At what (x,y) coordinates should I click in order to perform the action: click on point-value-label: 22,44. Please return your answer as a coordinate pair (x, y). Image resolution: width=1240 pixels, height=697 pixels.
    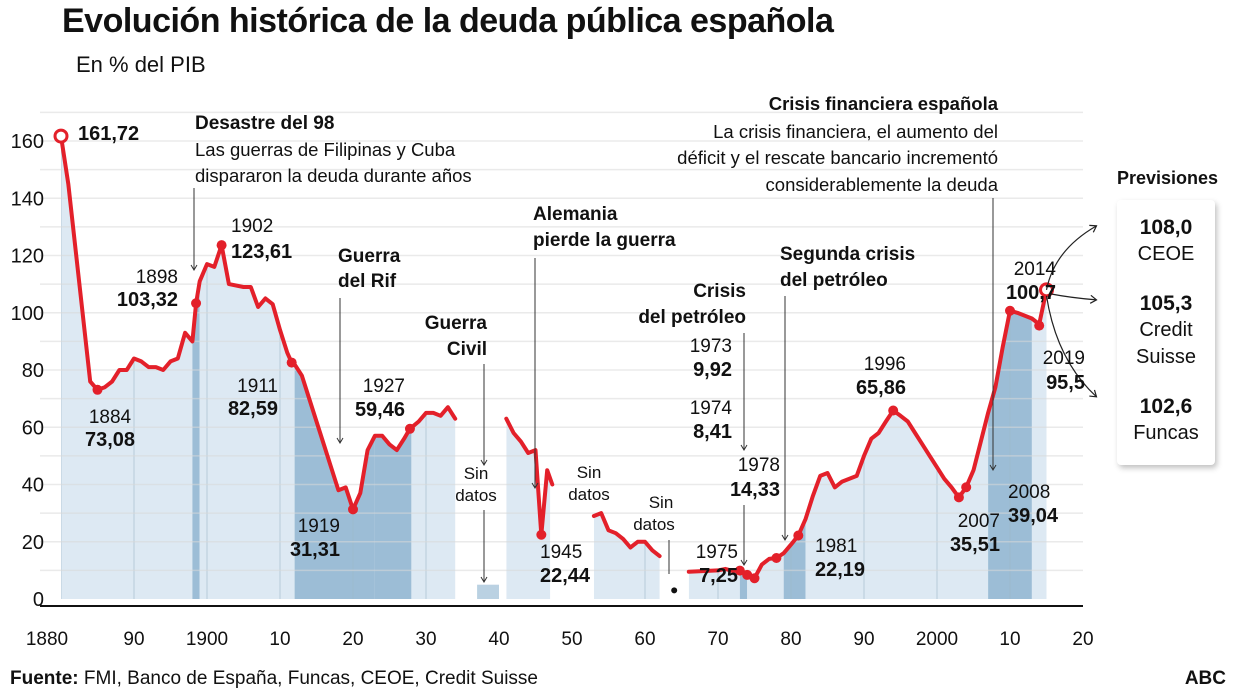
    Looking at the image, I should click on (565, 576).